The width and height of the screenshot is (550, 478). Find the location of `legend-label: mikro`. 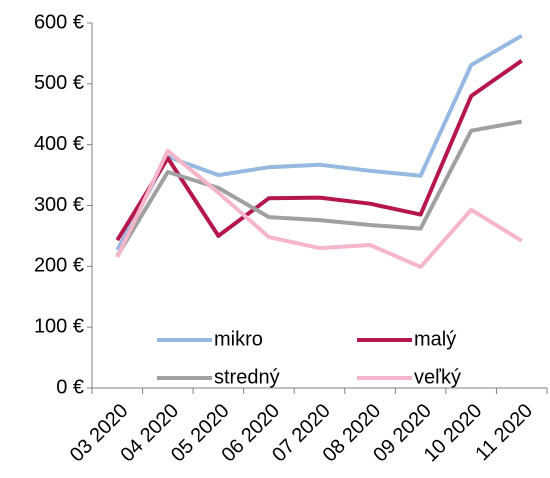

legend-label: mikro is located at coordinates (238, 339).